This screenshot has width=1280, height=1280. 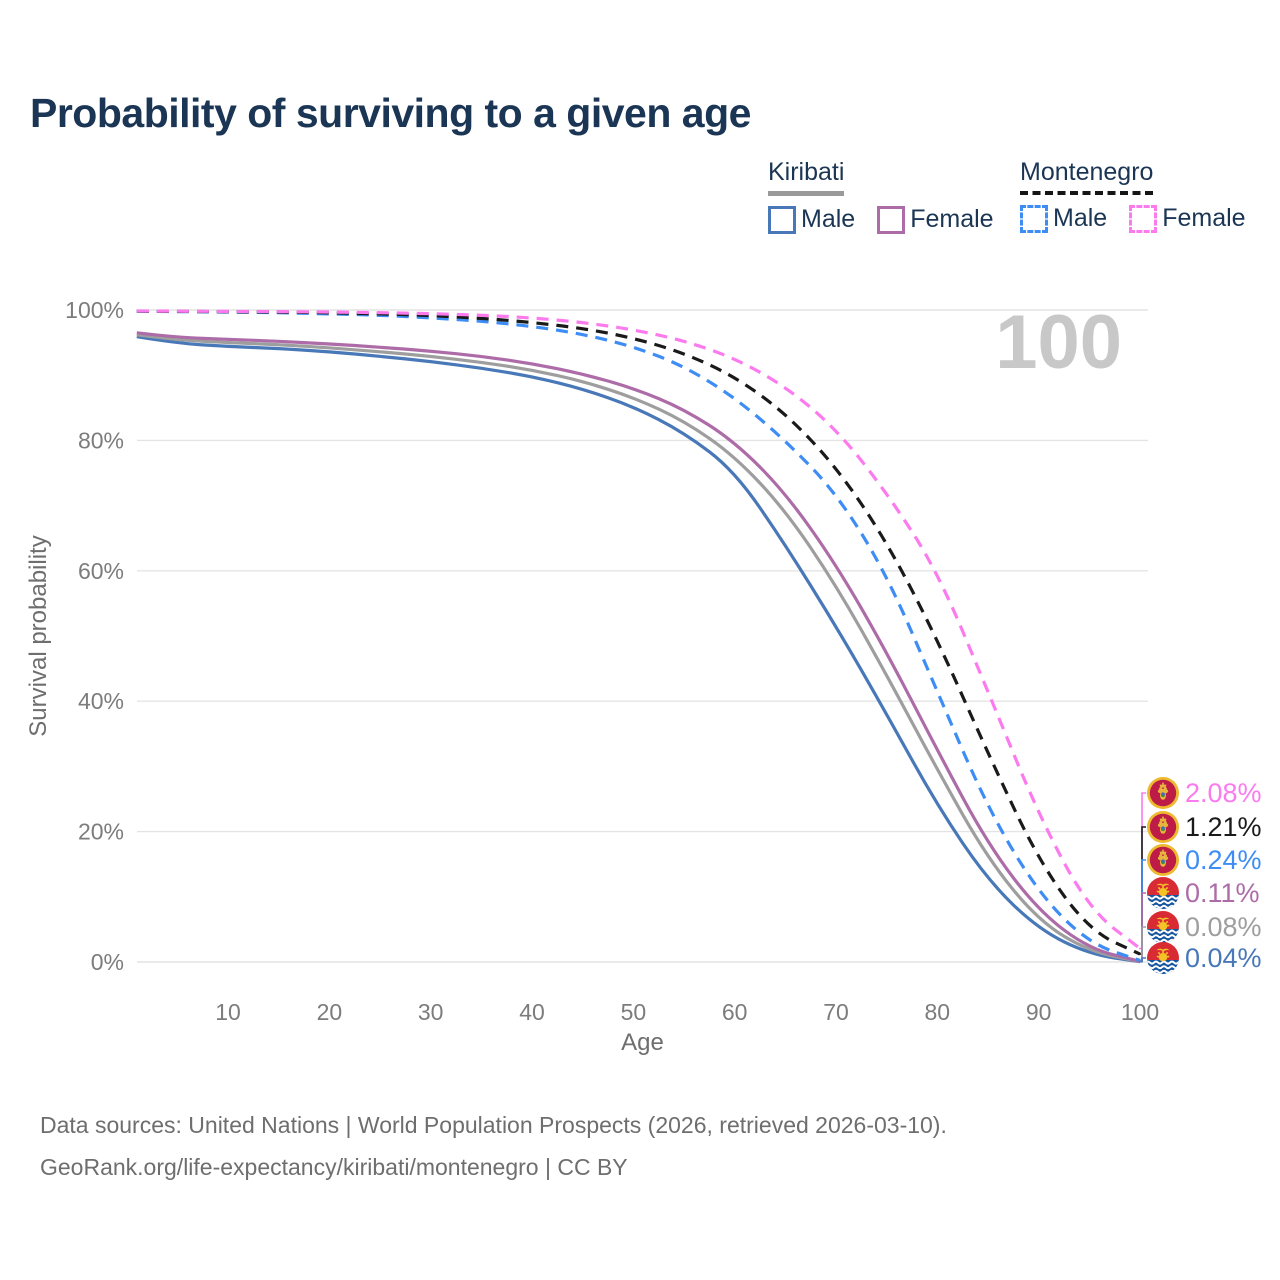 I want to click on y-tick-label: 60%, so click(x=101, y=571).